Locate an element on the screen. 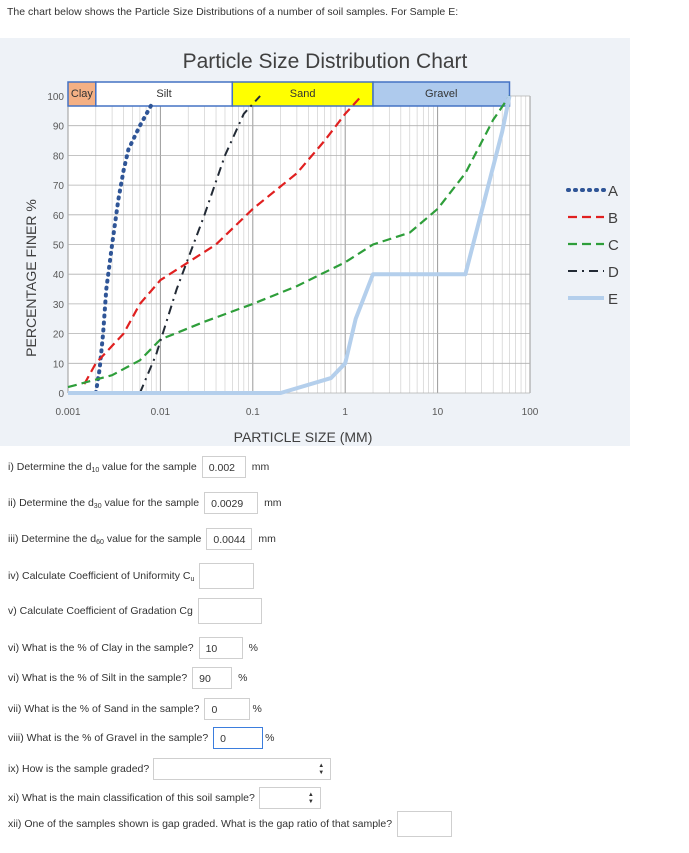  question-label: vi) What is the % of Silt in the sample? is located at coordinates (98, 678).